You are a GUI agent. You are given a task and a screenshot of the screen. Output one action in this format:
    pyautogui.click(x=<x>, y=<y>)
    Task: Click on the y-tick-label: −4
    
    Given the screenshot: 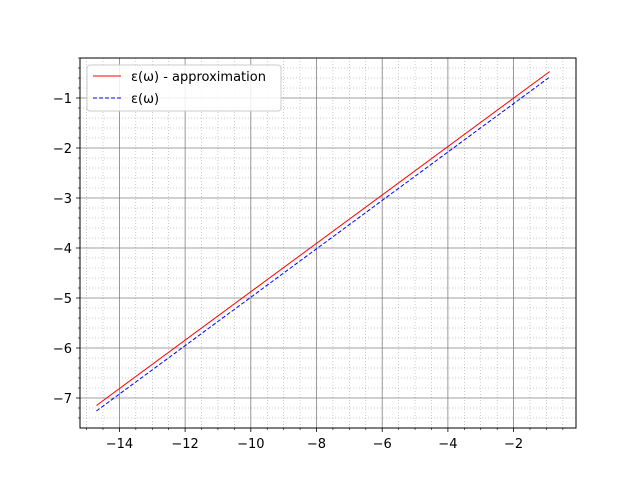 What is the action you would take?
    pyautogui.click(x=62, y=249)
    